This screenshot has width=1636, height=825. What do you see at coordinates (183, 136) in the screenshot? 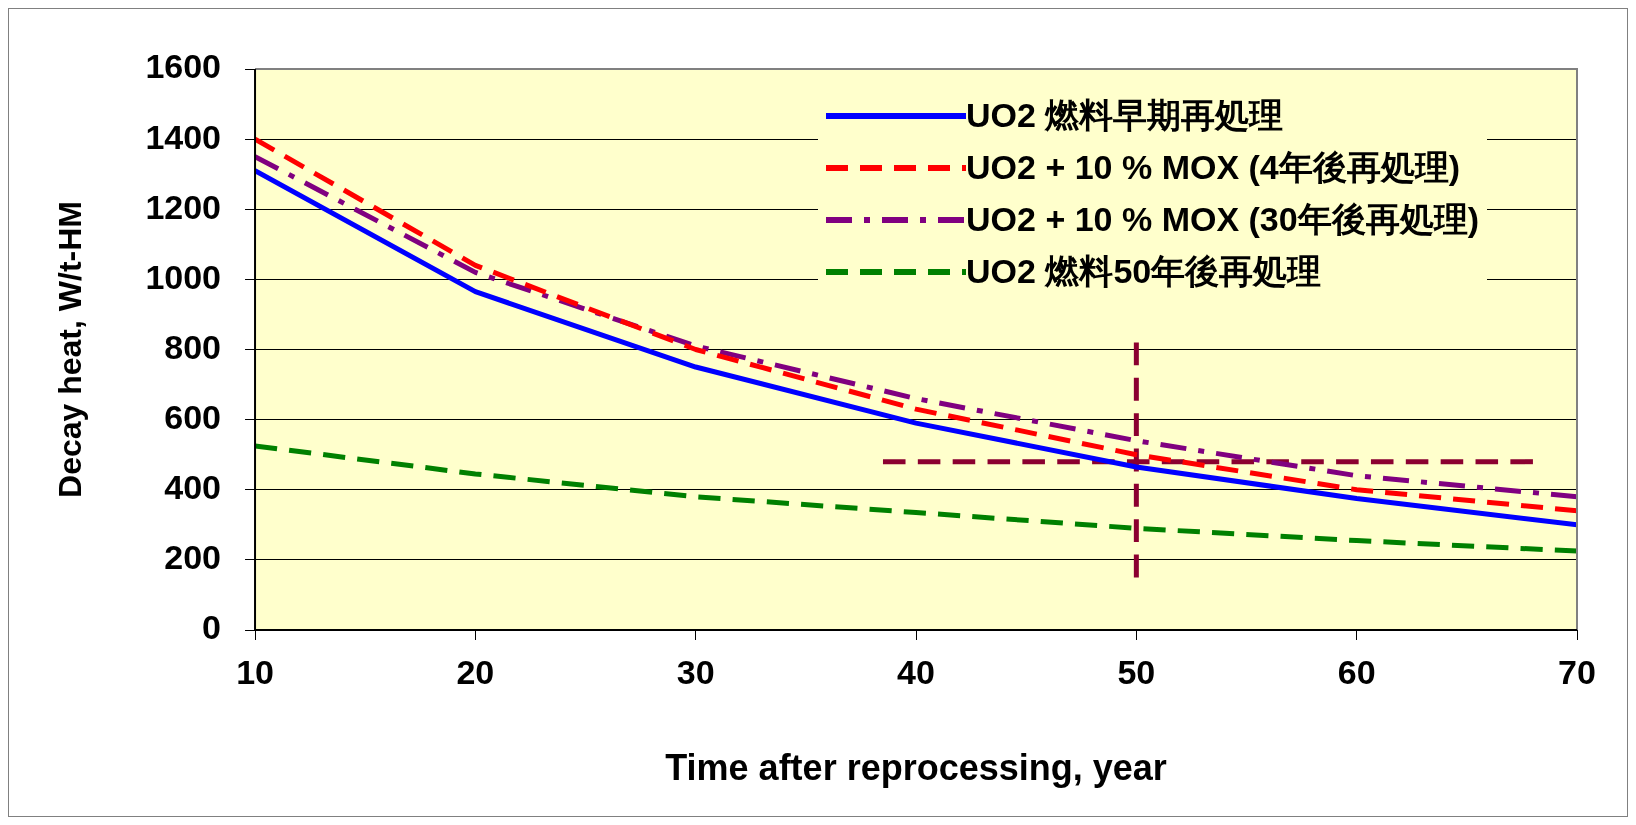
I see `y-tick-label: 1400` at bounding box center [183, 136].